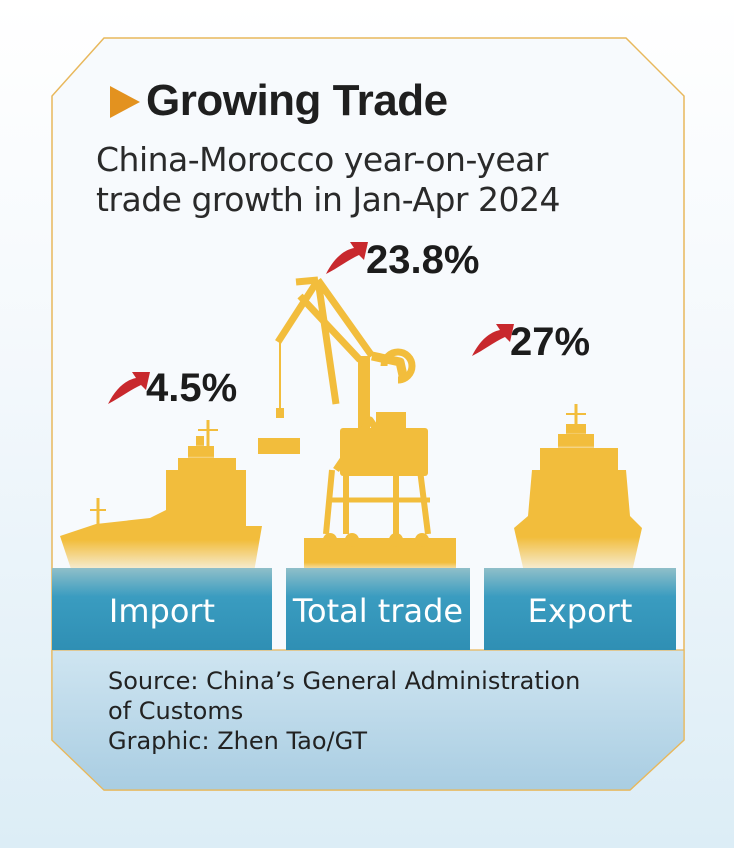 The height and width of the screenshot is (848, 734). What do you see at coordinates (357, 460) in the screenshot?
I see `crane-parts` at bounding box center [357, 460].